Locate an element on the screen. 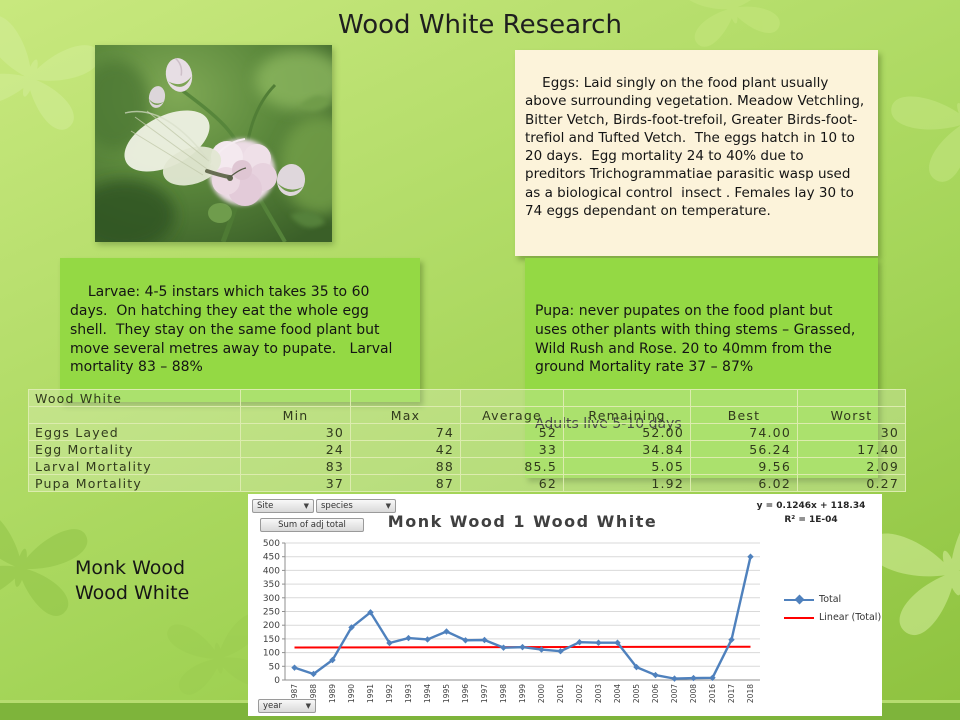  pivot-filter-species-label: species is located at coordinates (337, 506).